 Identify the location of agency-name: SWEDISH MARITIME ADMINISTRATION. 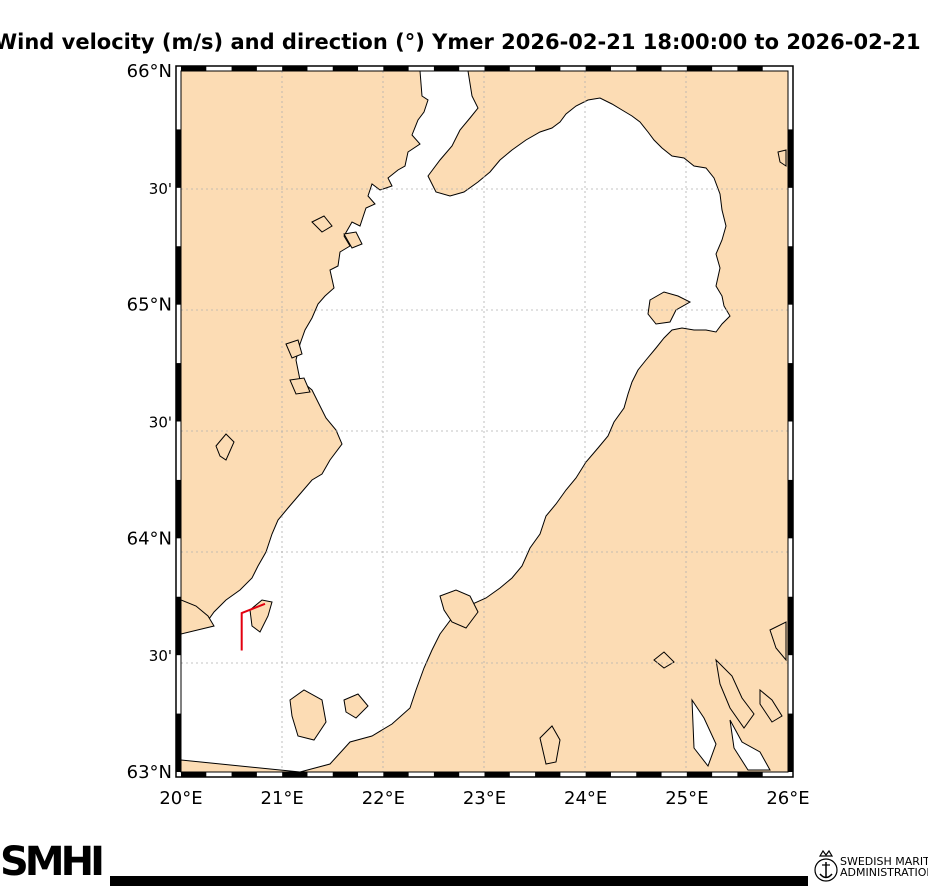
(884, 867).